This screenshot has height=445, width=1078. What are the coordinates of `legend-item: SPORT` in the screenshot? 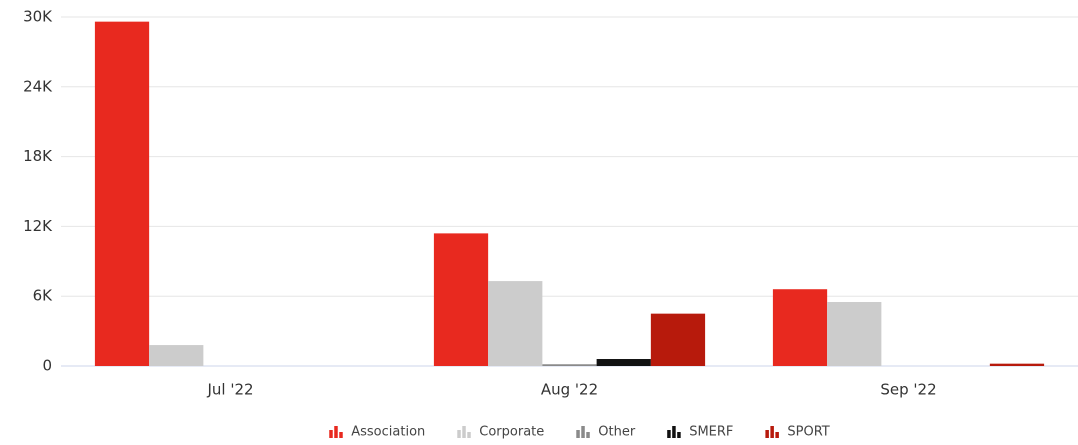 It's located at (797, 432).